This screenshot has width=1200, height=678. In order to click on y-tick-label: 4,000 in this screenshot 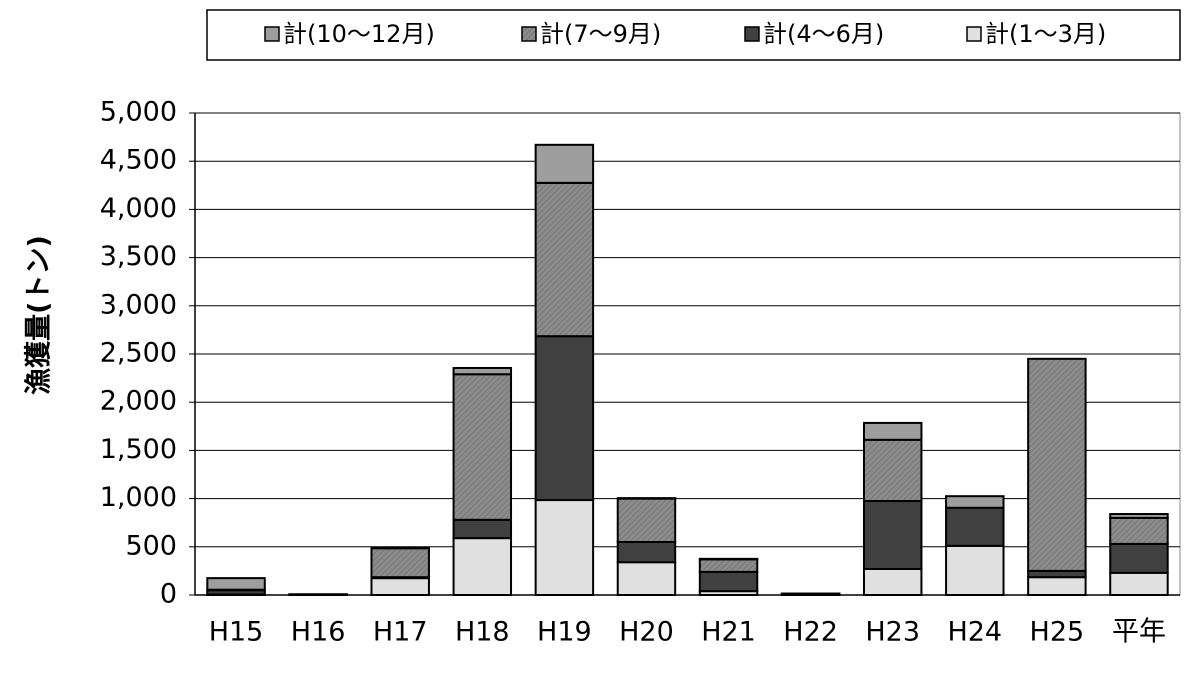, I will do `click(138, 208)`.